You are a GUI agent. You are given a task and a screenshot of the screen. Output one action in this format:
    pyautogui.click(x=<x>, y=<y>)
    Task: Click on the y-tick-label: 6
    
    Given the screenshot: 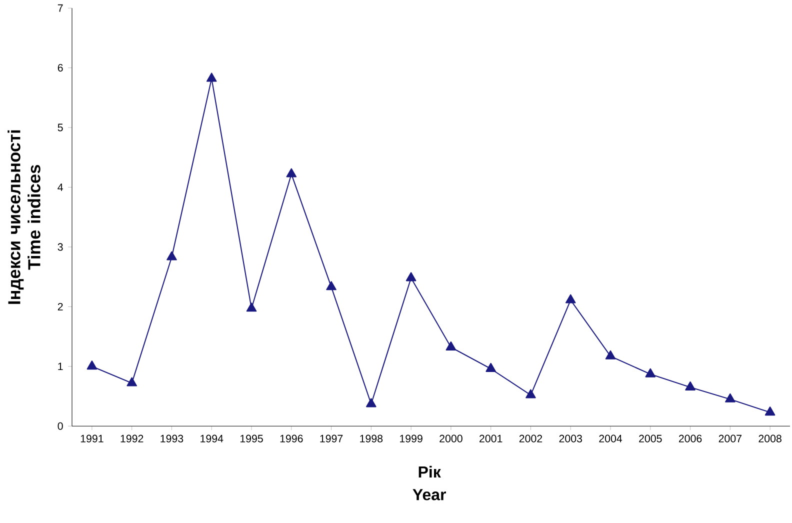 What is the action you would take?
    pyautogui.click(x=60, y=68)
    